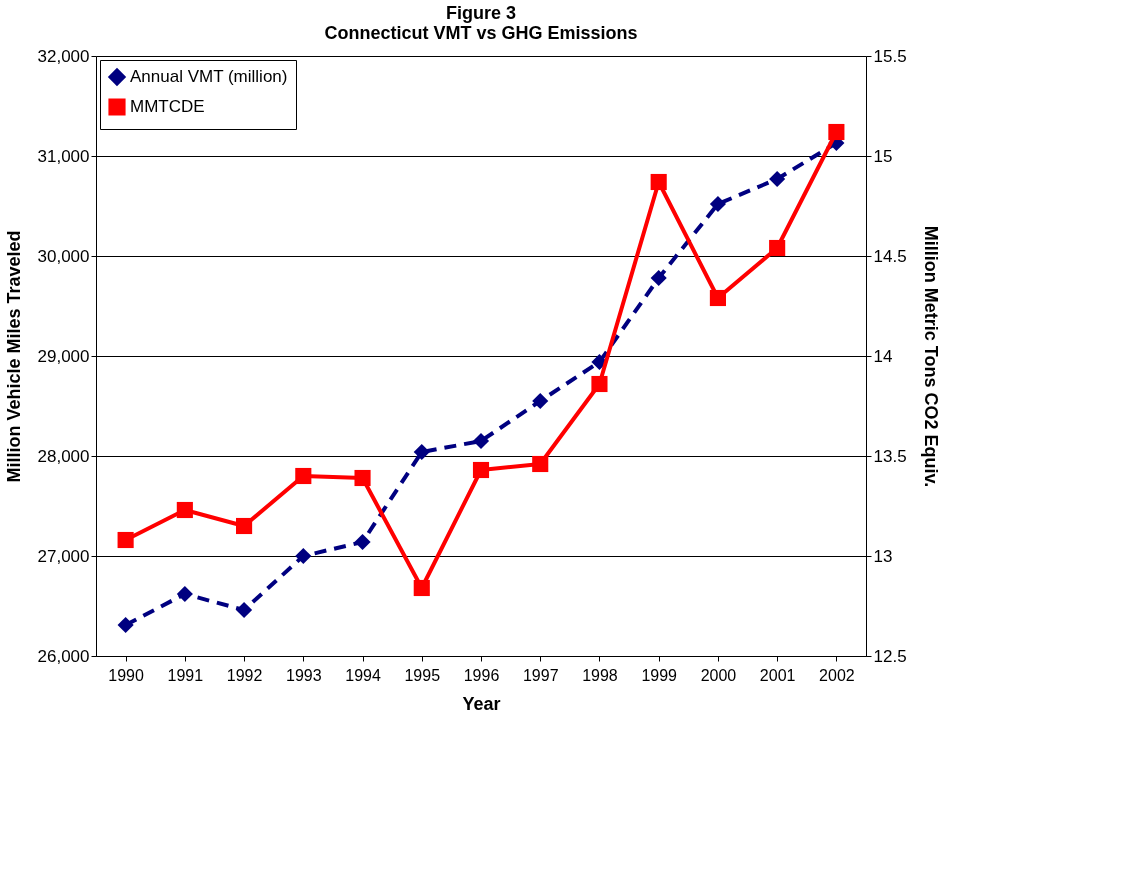 This screenshot has height=890, width=1127. I want to click on y-tick-label: 28,000, so click(63, 456).